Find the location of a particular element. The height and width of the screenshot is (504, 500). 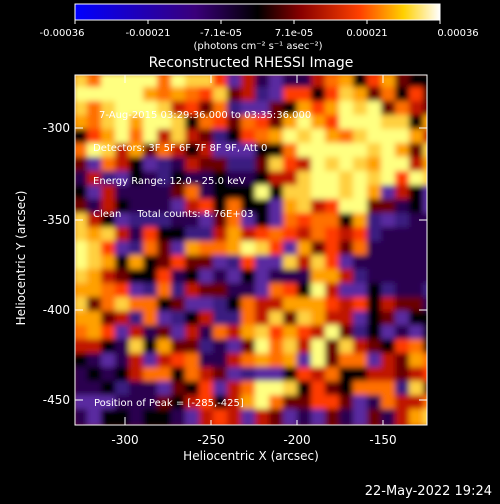

y-tick-label: -300 is located at coordinates (56, 128).